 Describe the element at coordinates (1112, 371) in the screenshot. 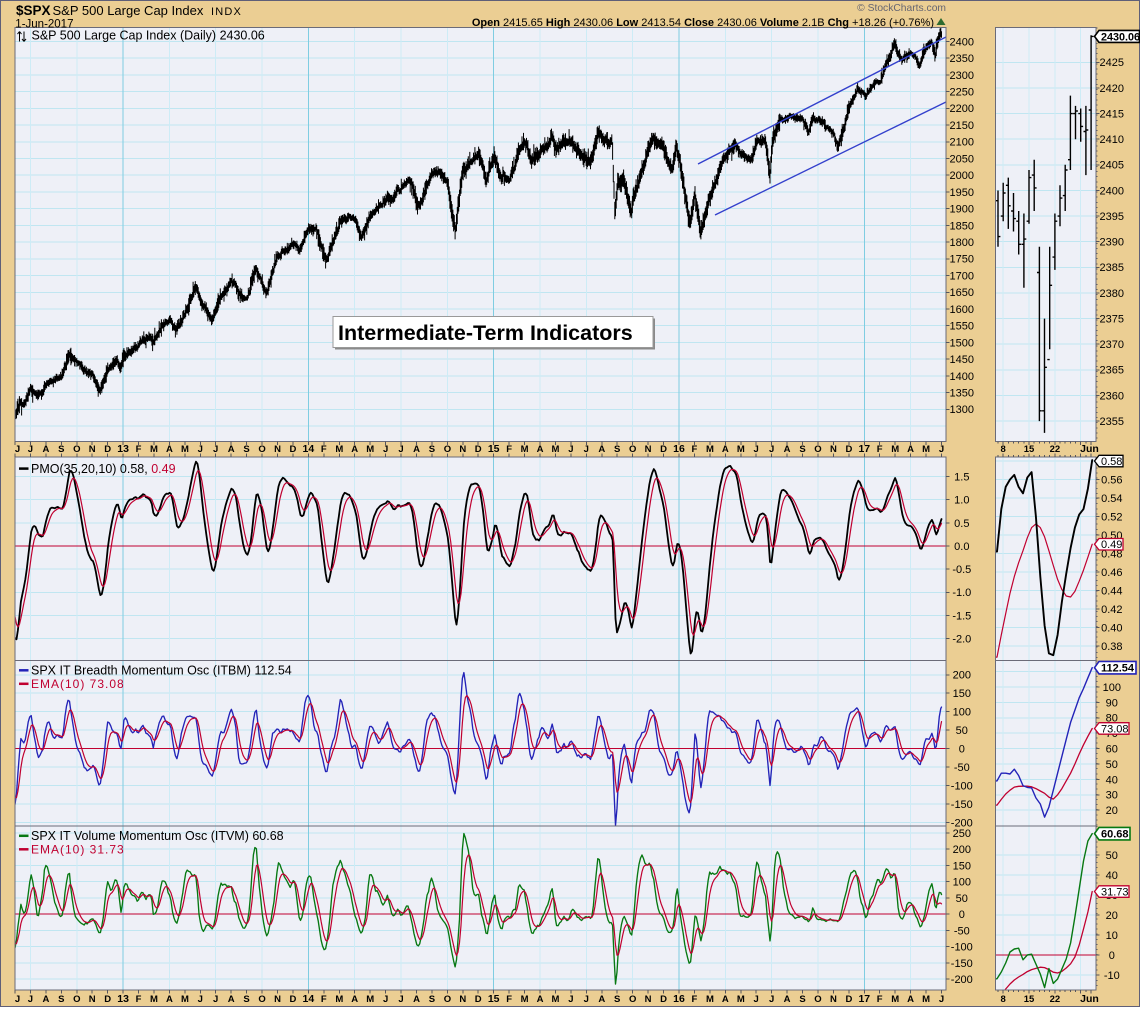

I see `svg-text: 2365` at that location.